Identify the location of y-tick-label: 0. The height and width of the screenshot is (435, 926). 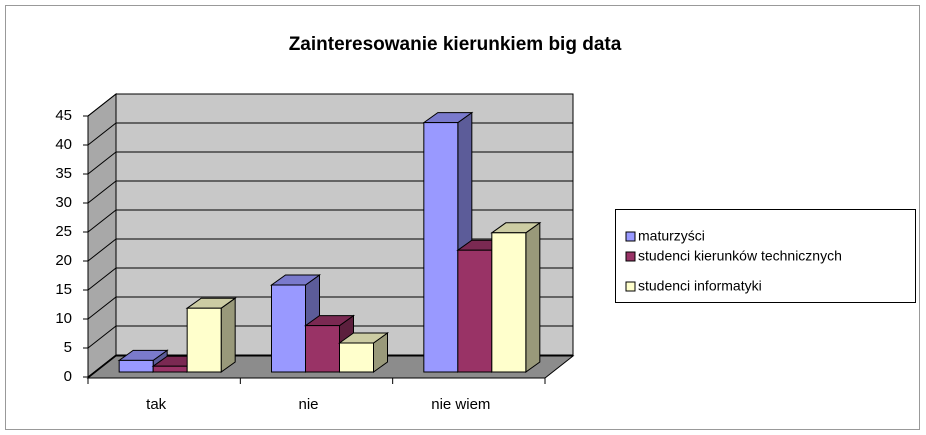
(68, 376).